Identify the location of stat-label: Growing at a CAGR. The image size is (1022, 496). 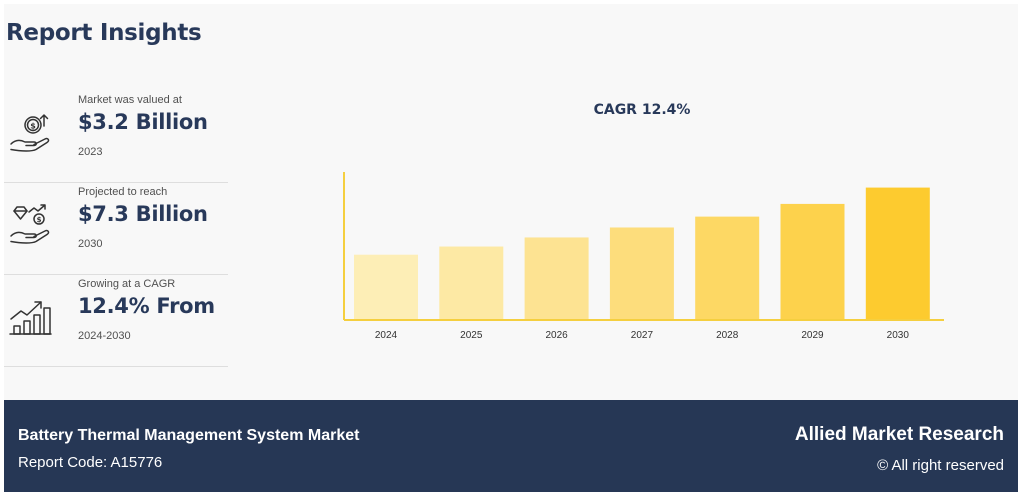
(127, 284).